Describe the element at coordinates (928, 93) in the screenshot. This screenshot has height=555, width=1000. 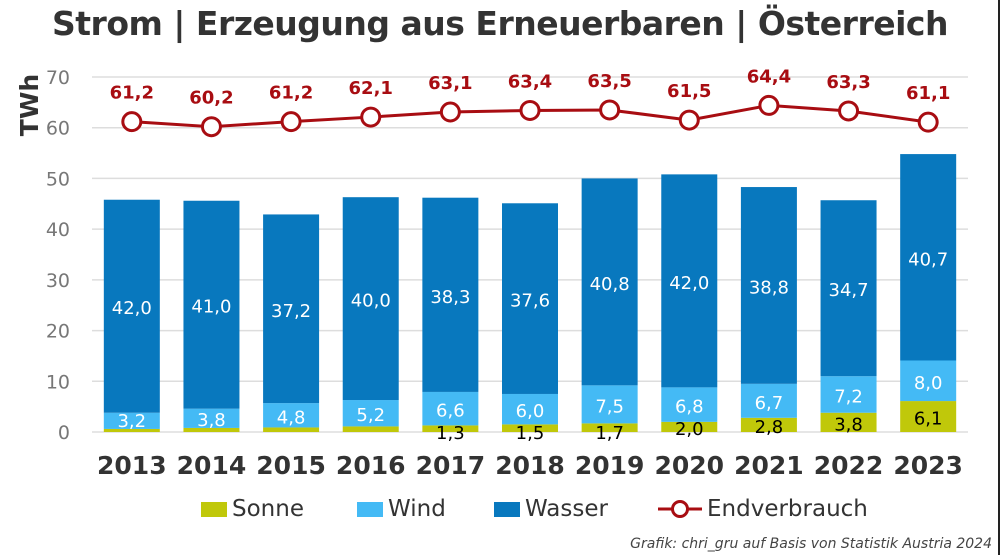
I see `endverbrauch-value-label: 61,1` at that location.